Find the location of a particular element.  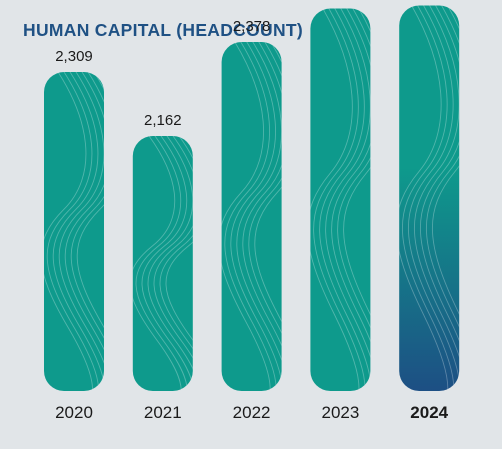

bar-2020 is located at coordinates (74, 232).